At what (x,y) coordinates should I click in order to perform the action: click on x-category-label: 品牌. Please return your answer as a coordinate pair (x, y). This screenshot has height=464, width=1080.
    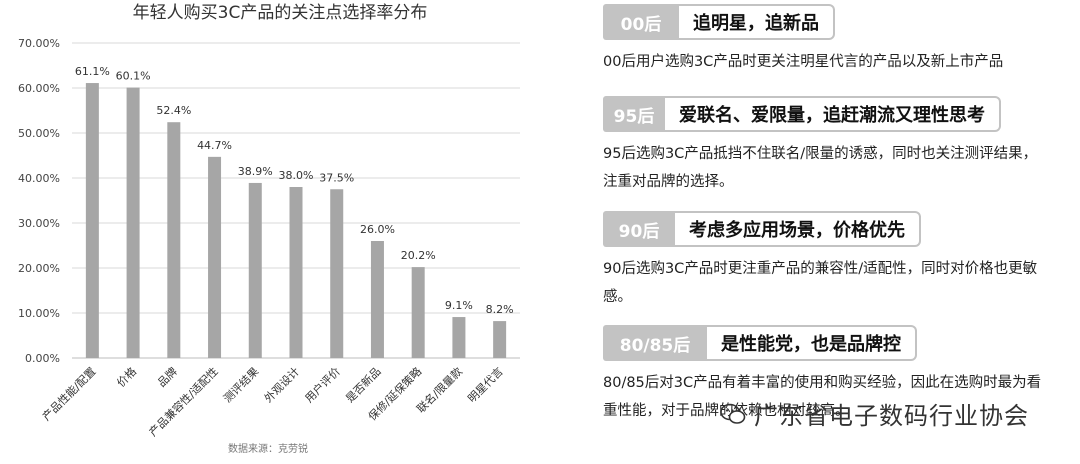
    Looking at the image, I should click on (166, 376).